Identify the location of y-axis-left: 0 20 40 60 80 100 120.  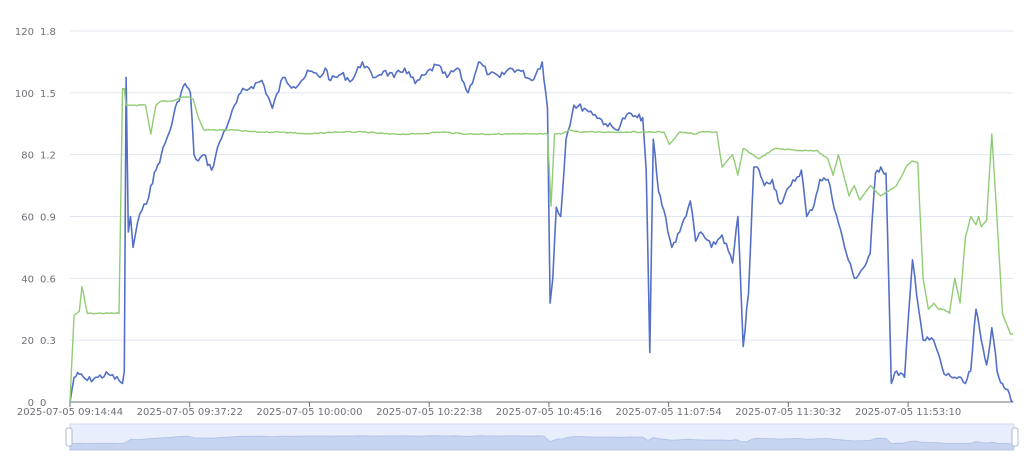
(24, 218).